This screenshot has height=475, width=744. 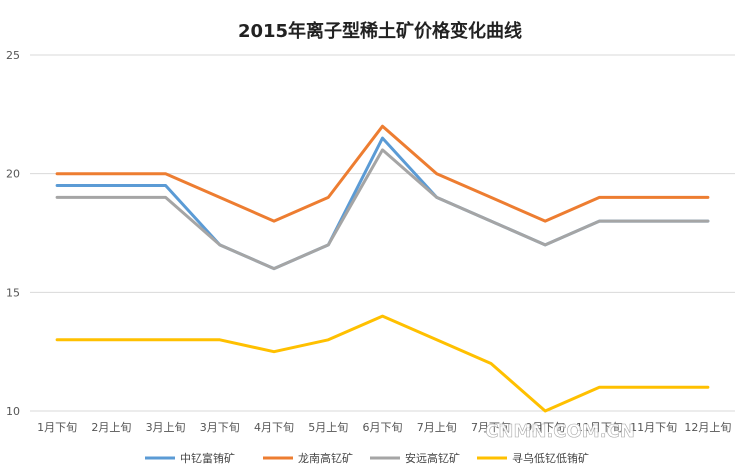 What do you see at coordinates (274, 427) in the screenshot?
I see `x-tick-label: 4月下旬` at bounding box center [274, 427].